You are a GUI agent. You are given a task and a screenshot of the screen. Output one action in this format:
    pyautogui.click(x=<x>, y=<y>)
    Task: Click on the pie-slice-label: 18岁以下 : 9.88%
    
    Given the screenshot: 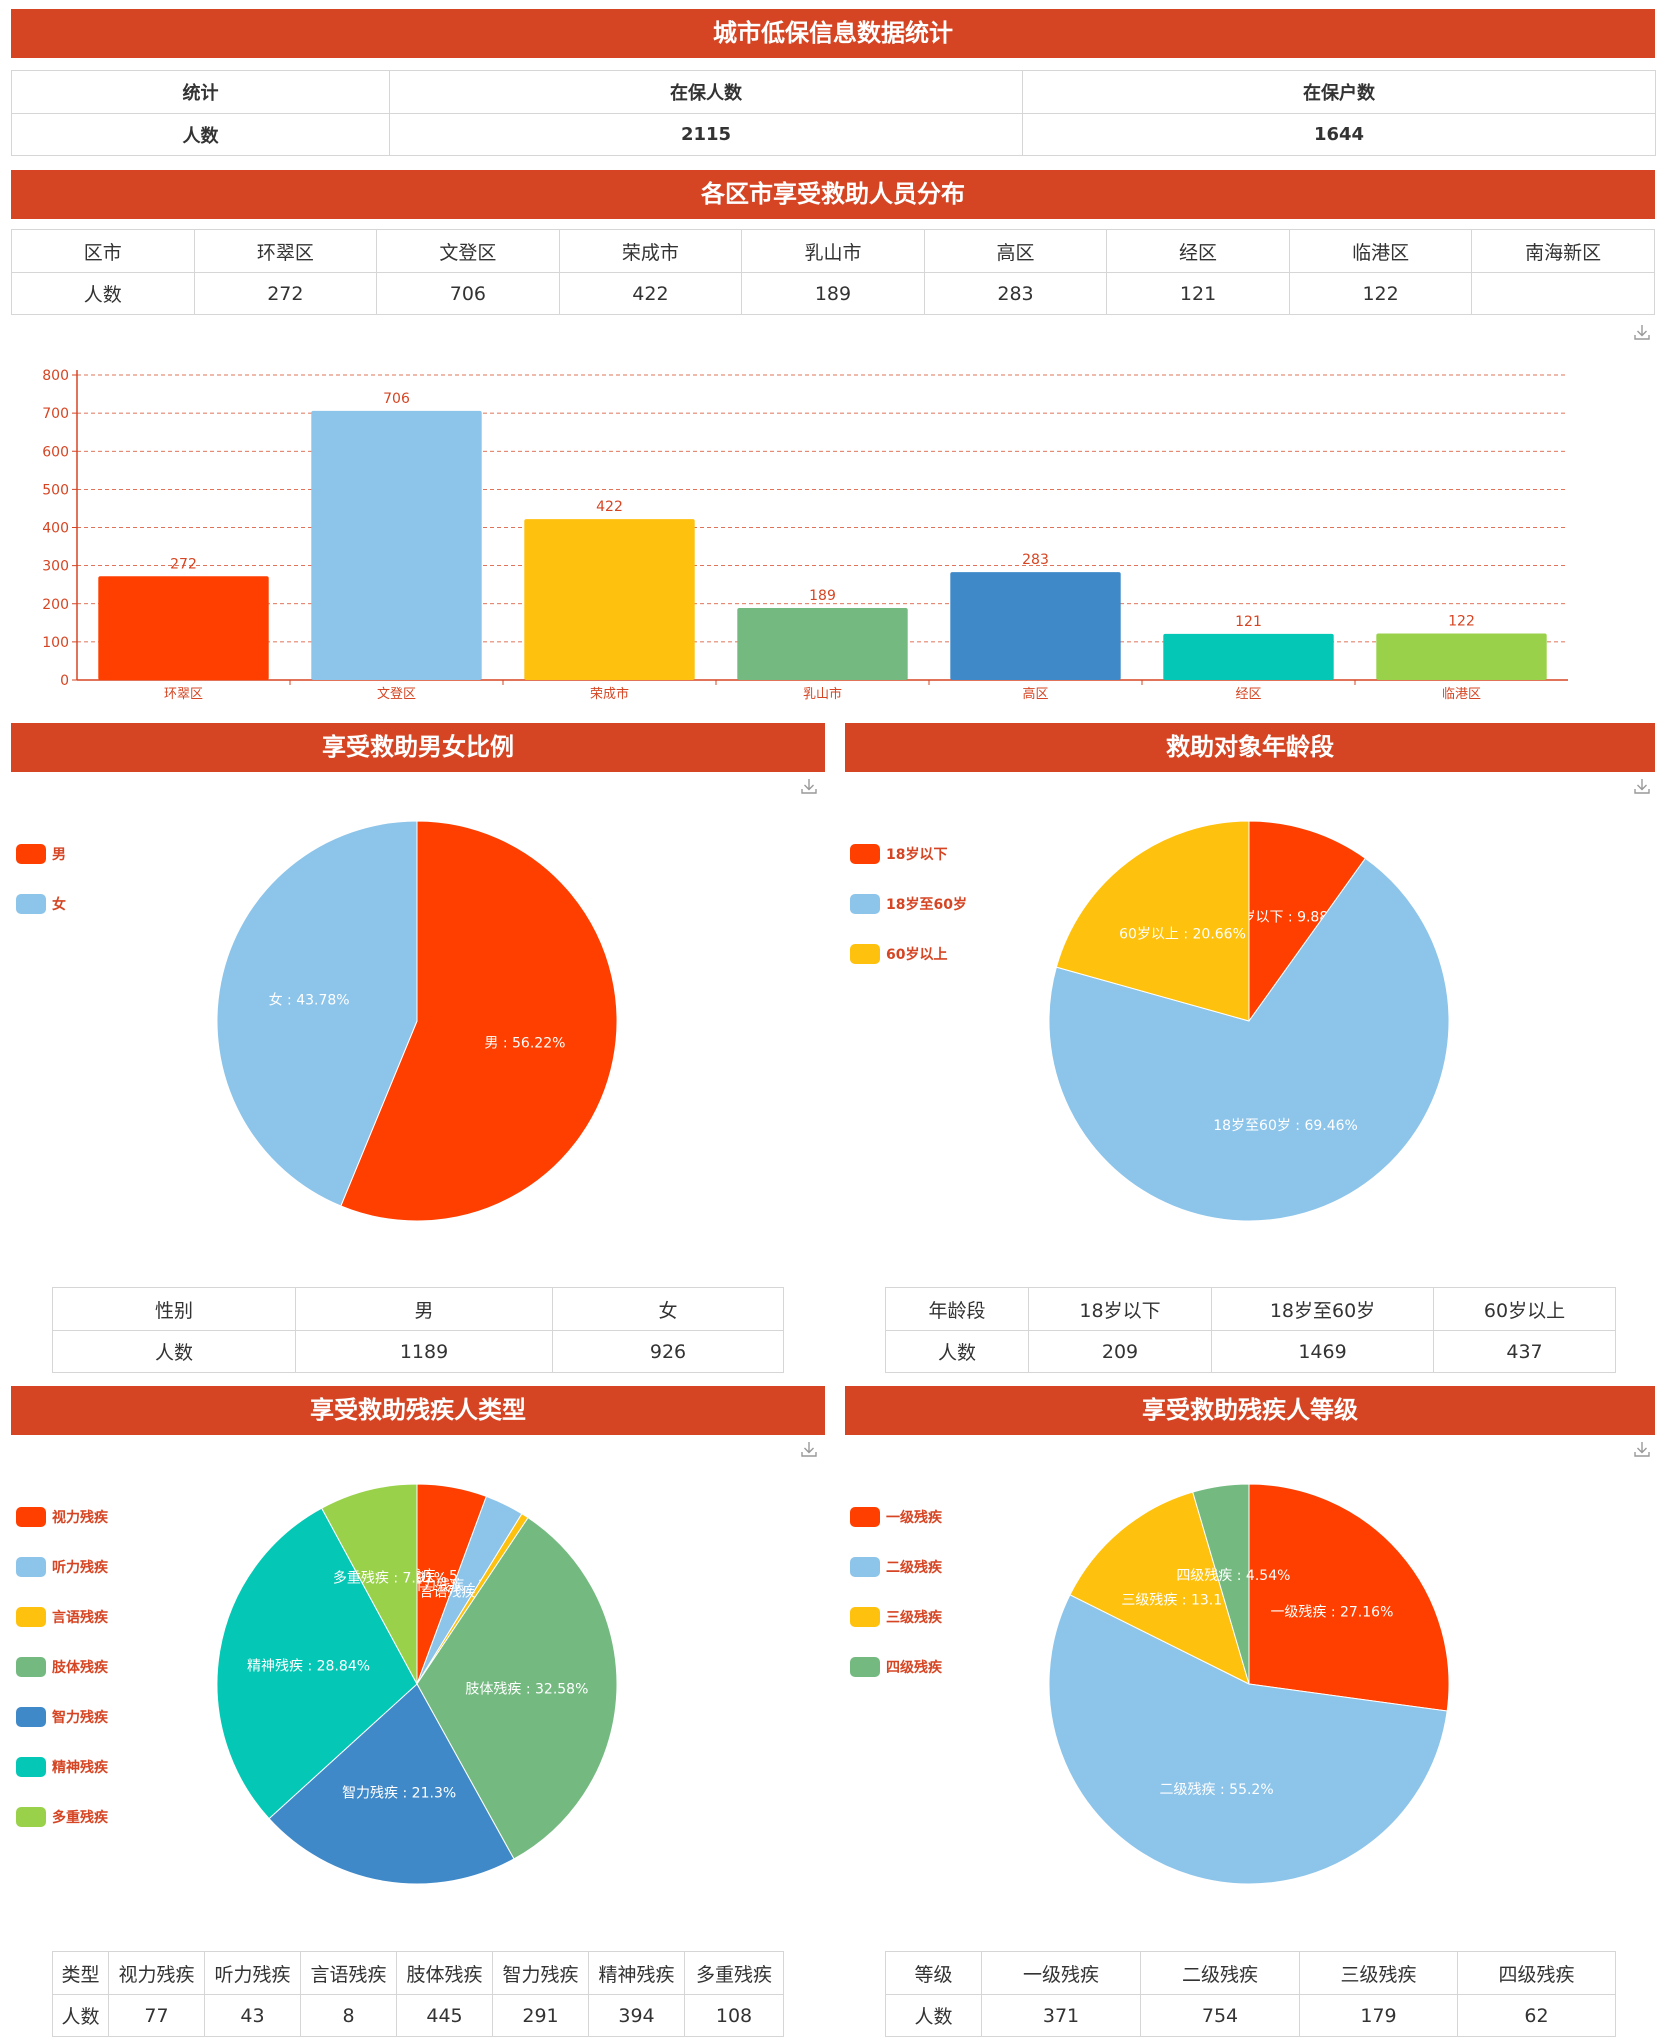 What is the action you would take?
    pyautogui.click(x=1283, y=917)
    